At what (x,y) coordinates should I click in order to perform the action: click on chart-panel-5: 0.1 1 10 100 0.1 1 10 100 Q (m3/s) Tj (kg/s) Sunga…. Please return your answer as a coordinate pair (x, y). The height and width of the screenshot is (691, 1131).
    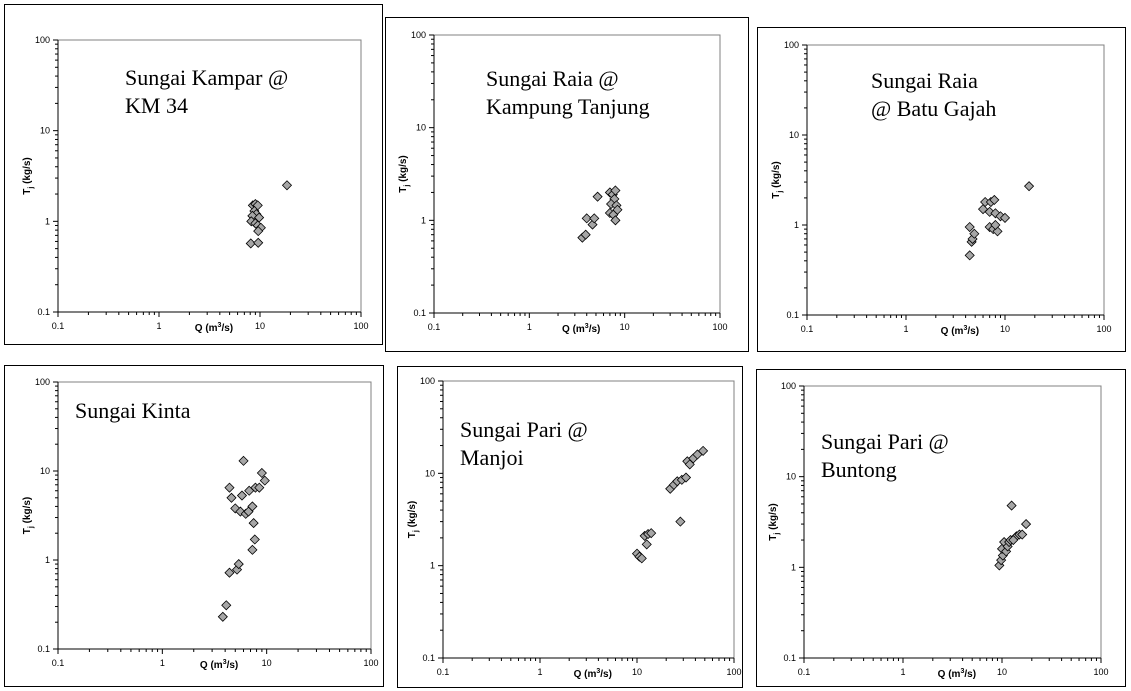
    Looking at the image, I should click on (570, 527).